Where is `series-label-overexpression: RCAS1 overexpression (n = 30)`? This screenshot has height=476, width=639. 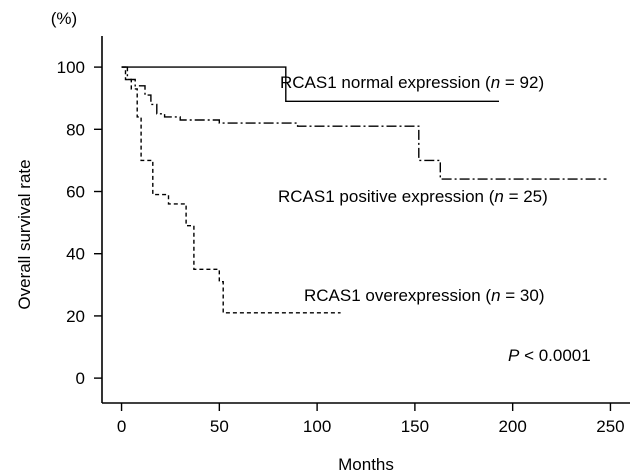 series-label-overexpression: RCAS1 overexpression (n = 30) is located at coordinates (424, 295).